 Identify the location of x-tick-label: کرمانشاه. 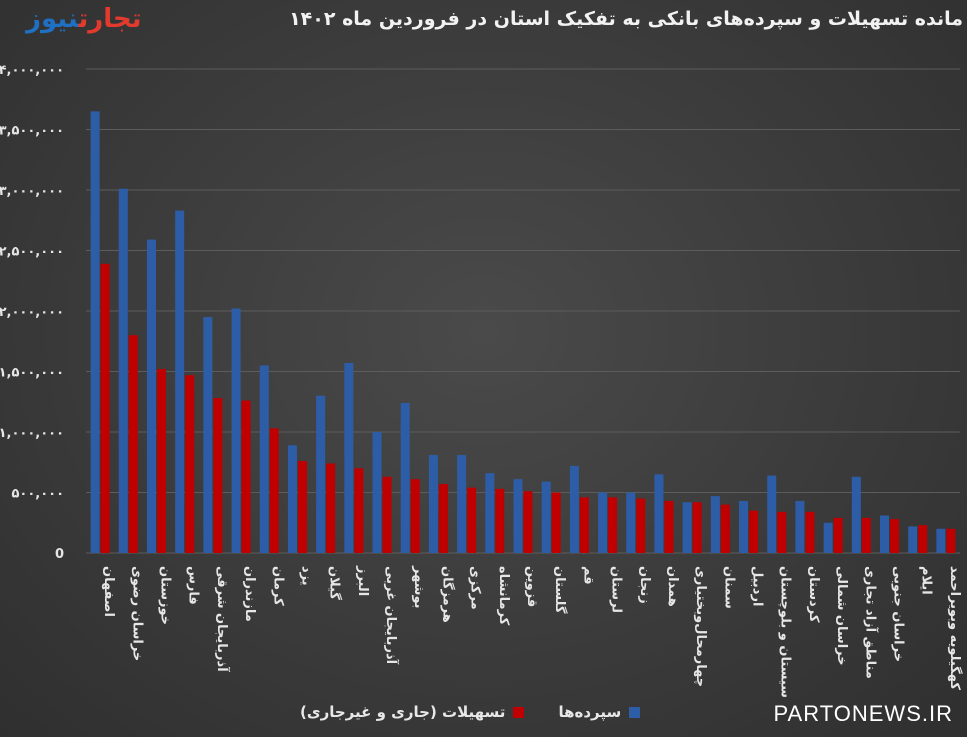
(503, 596).